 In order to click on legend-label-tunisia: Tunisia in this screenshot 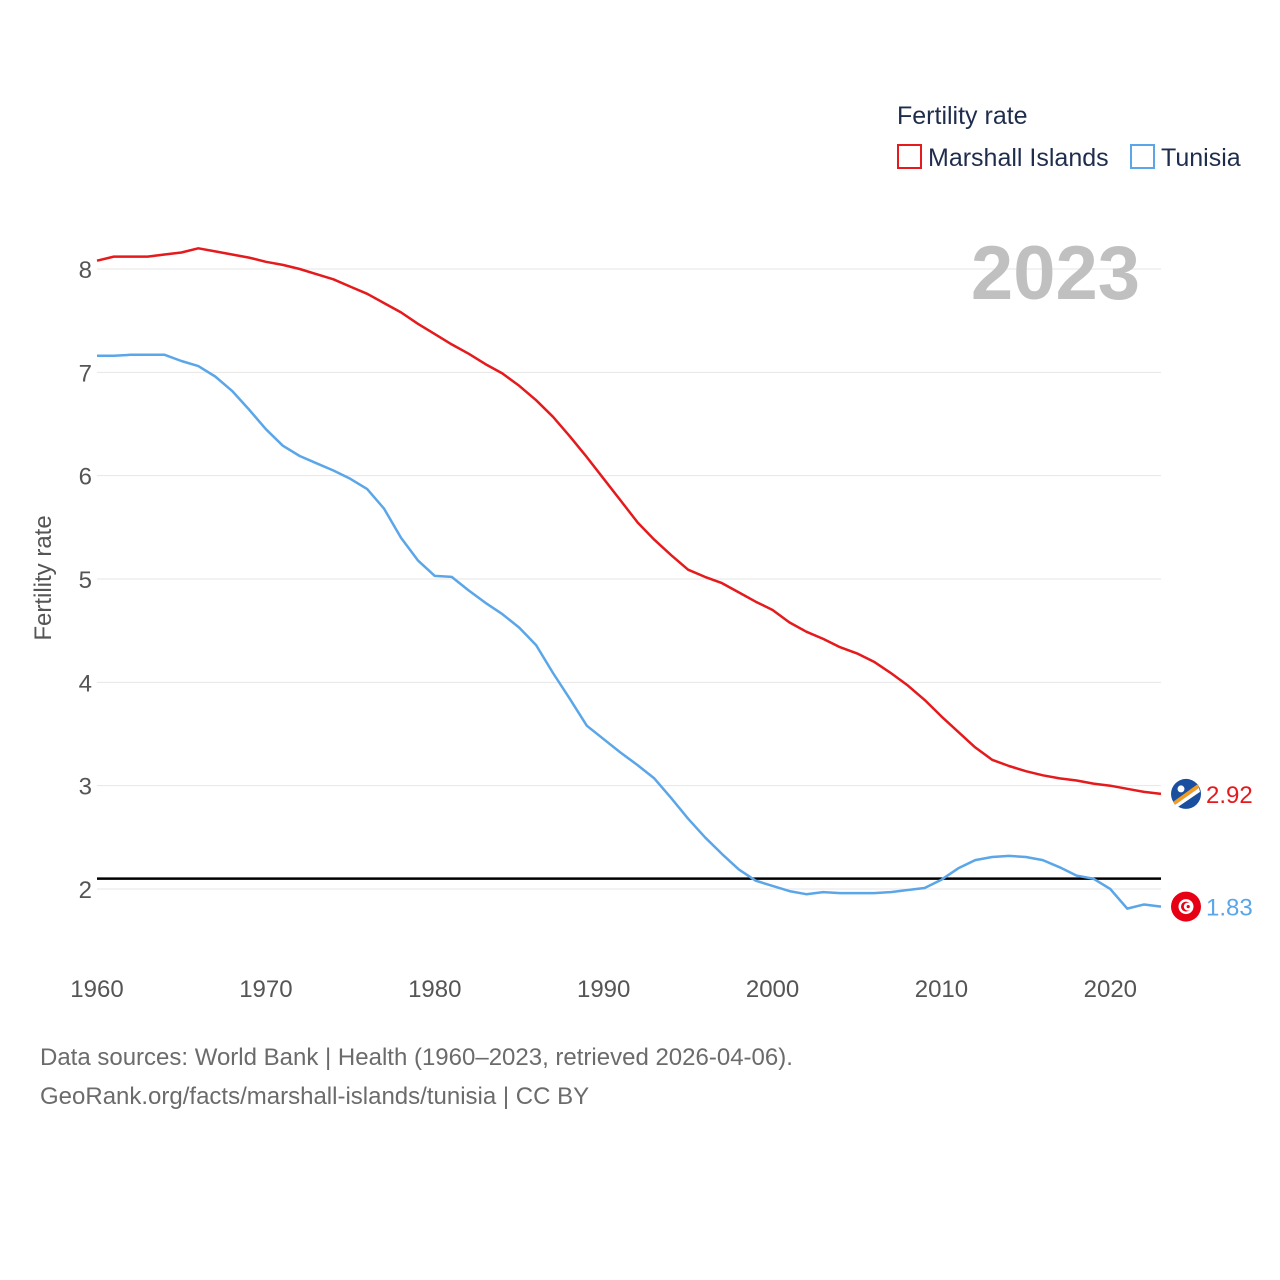, I will do `click(1201, 158)`.